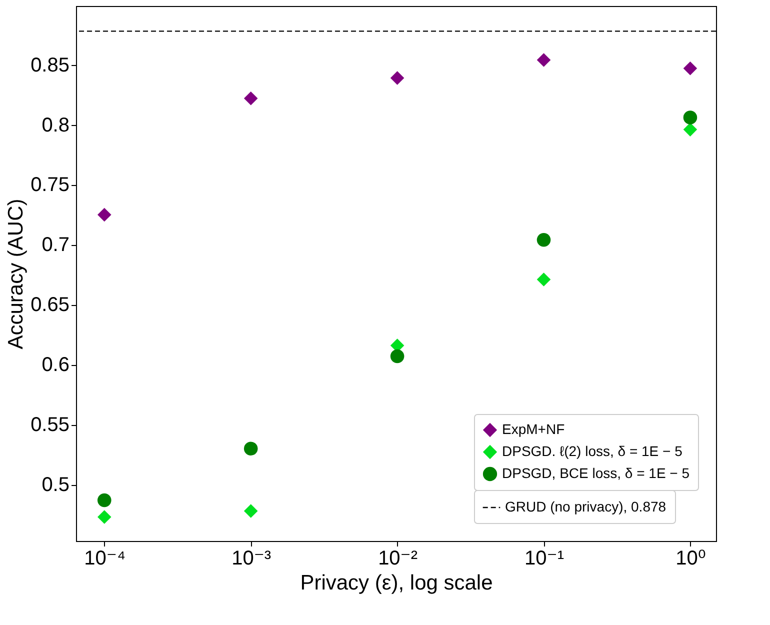 This screenshot has height=625, width=770. Describe the element at coordinates (691, 559) in the screenshot. I see `x-tick-label: 10⁰` at that location.